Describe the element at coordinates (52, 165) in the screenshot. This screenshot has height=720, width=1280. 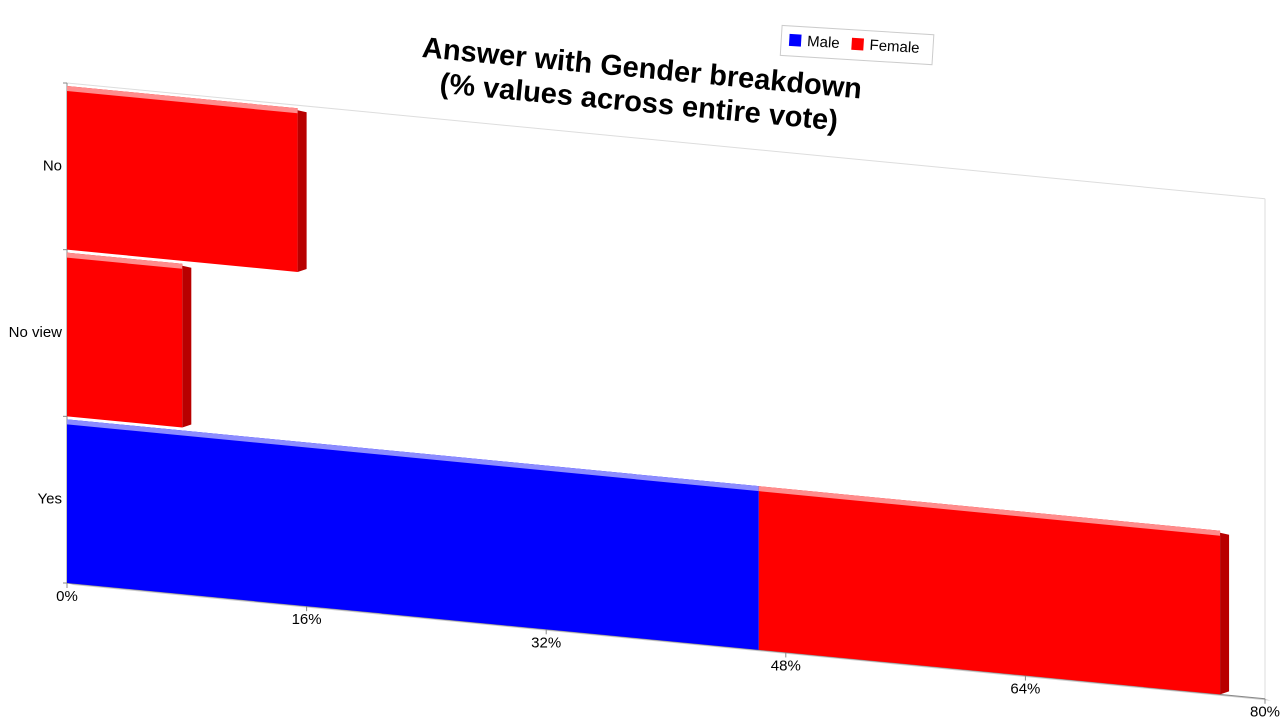
I see `y-tick-label: No` at that location.